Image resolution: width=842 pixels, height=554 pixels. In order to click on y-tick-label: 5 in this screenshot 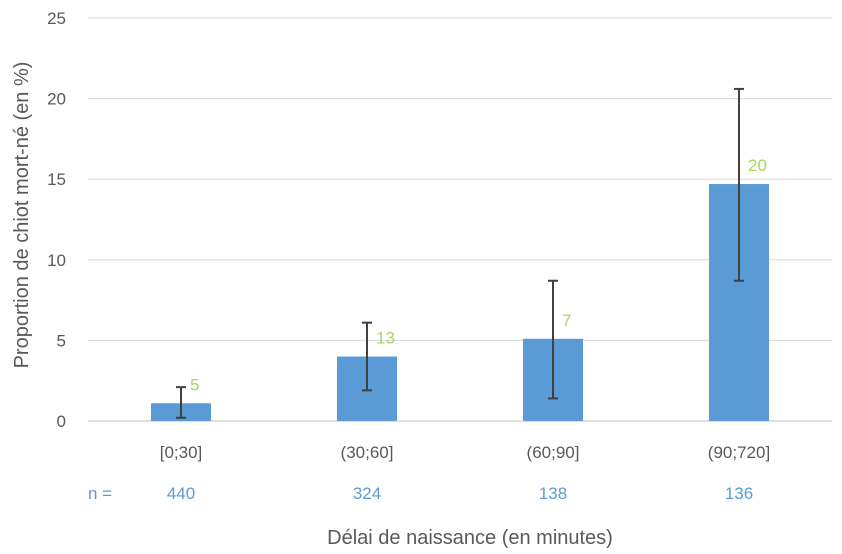, I will do `click(61, 340)`.